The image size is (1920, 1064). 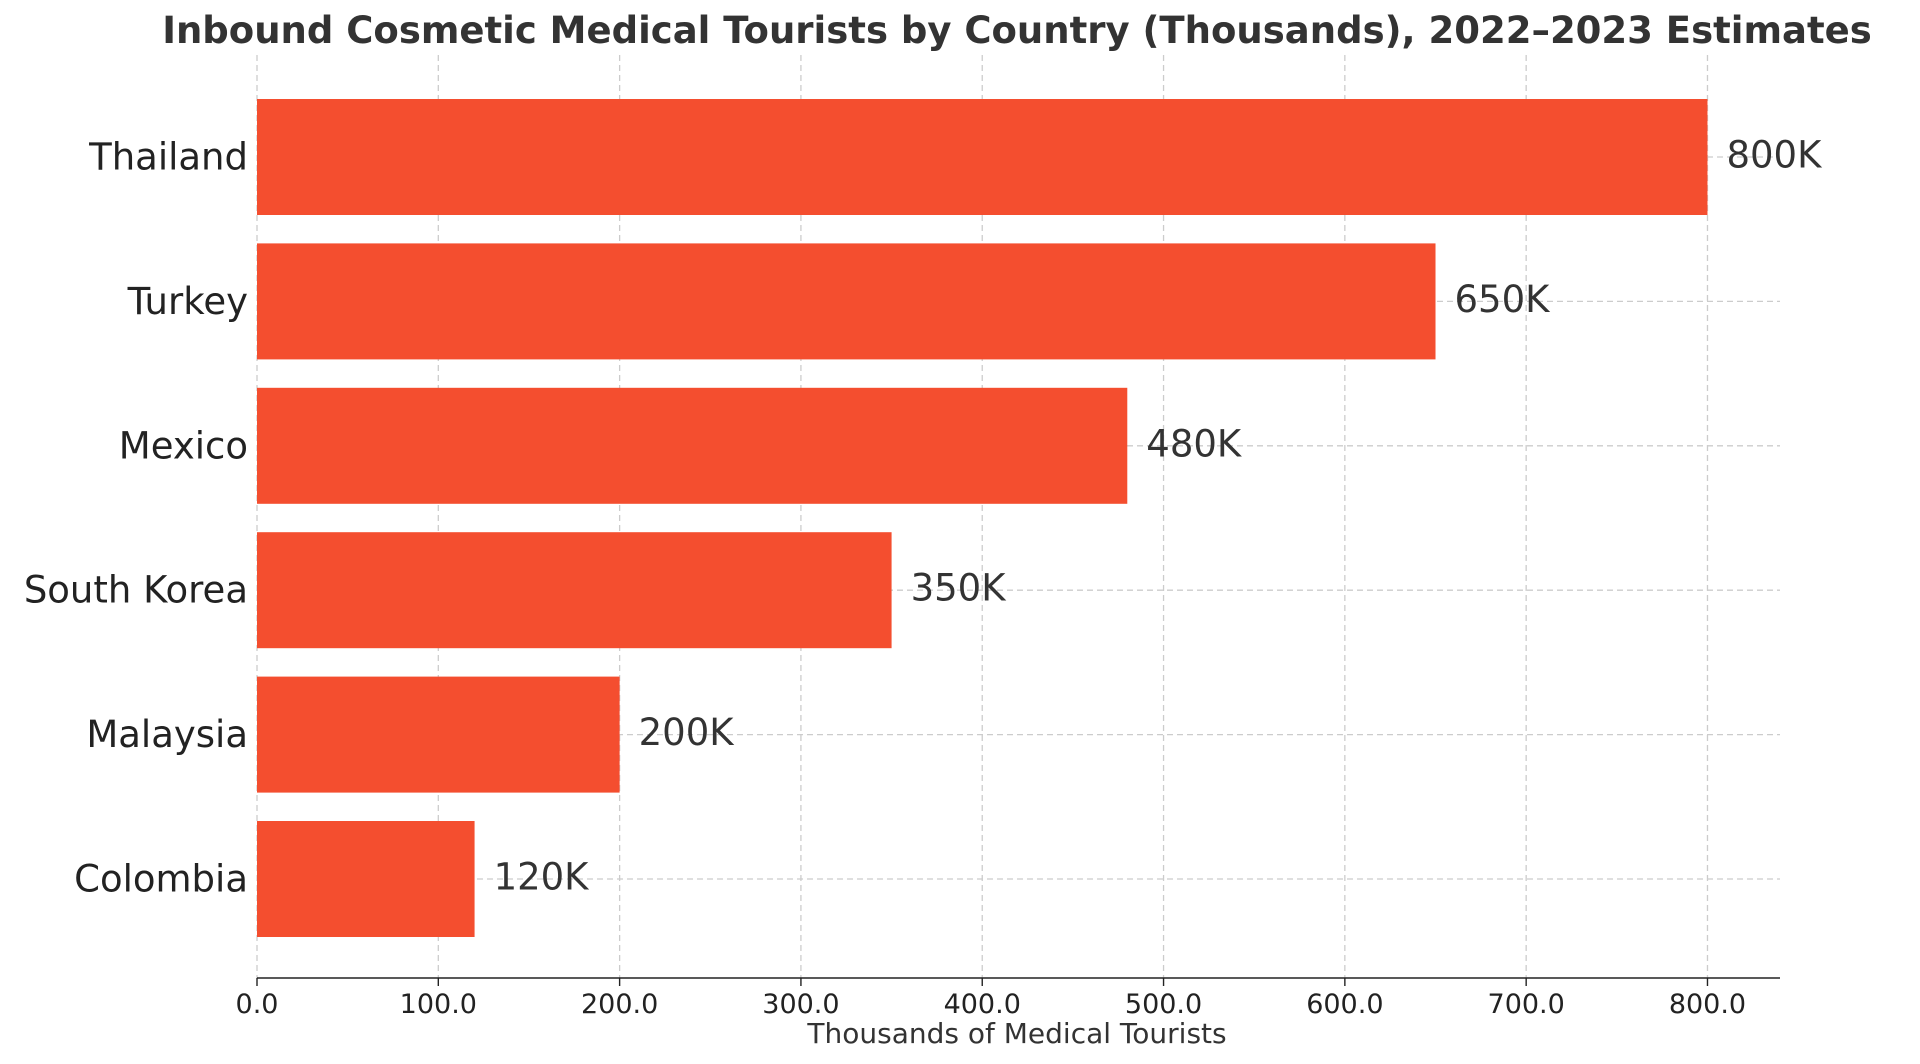 What do you see at coordinates (187, 301) in the screenshot?
I see `category-label: Turkey` at bounding box center [187, 301].